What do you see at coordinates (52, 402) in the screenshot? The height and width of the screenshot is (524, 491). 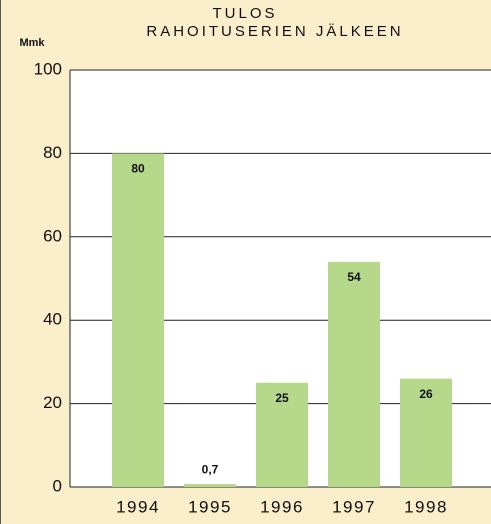 I see `y-tick-label: 20` at bounding box center [52, 402].